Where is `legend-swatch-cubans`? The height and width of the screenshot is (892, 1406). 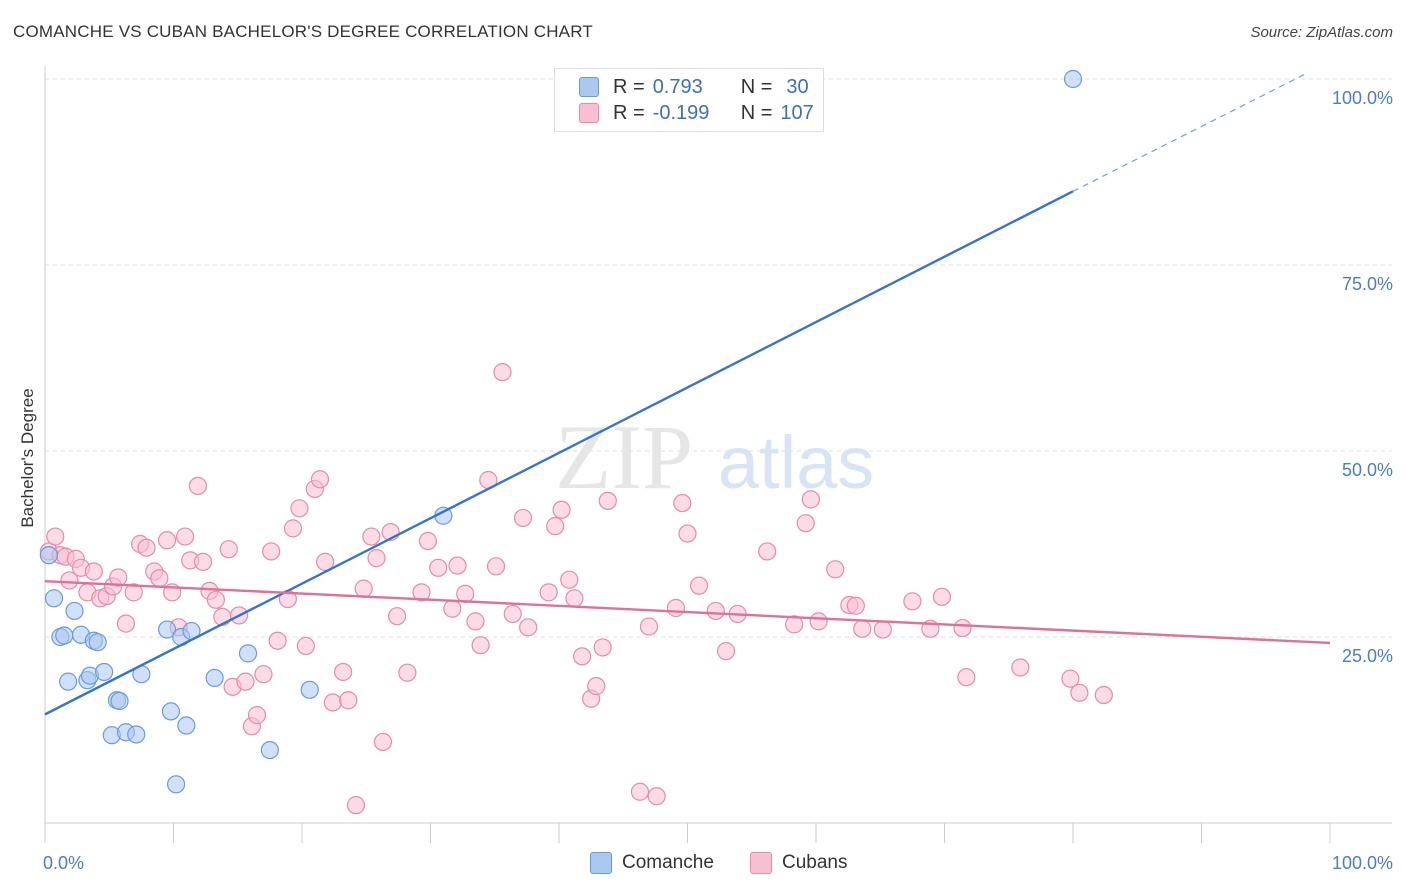
legend-swatch-cubans is located at coordinates (589, 113).